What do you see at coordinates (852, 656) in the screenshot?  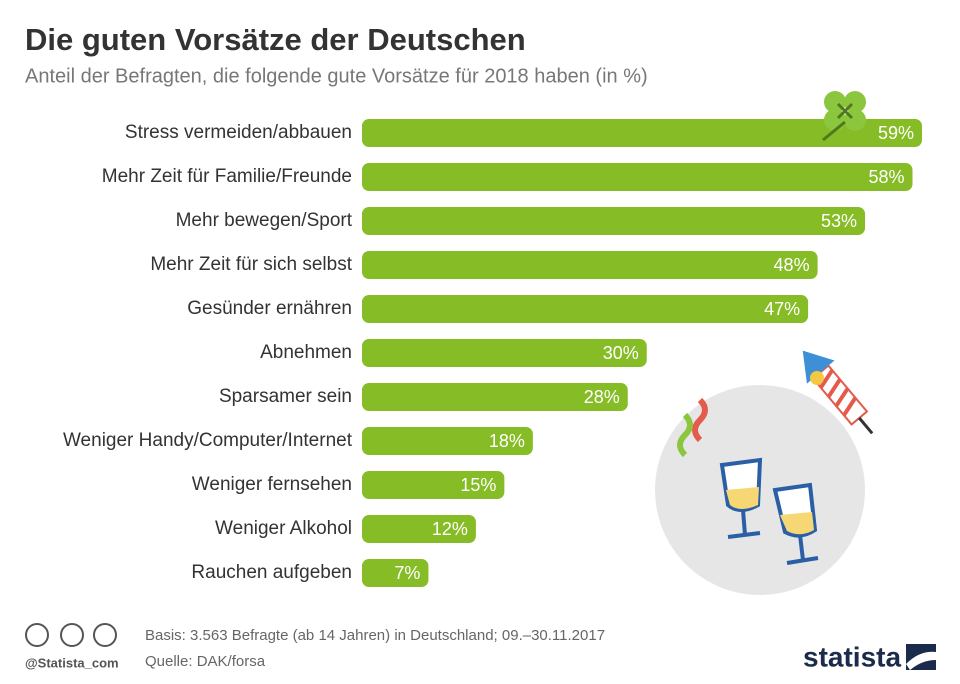 I see `brand: statista` at bounding box center [852, 656].